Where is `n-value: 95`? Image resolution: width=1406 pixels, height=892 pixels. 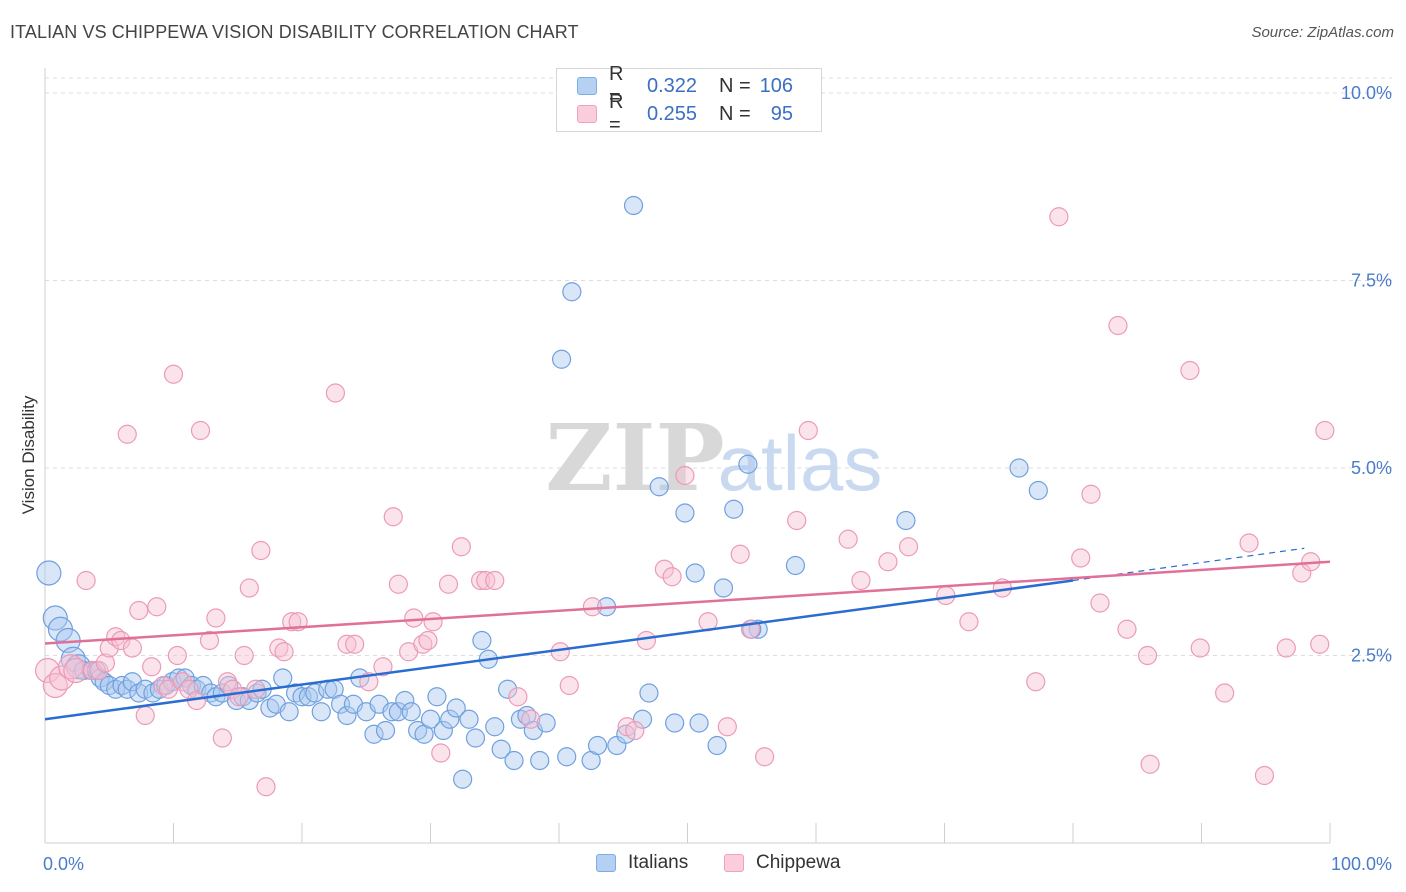
n-value: 95 is located at coordinates (781, 113).